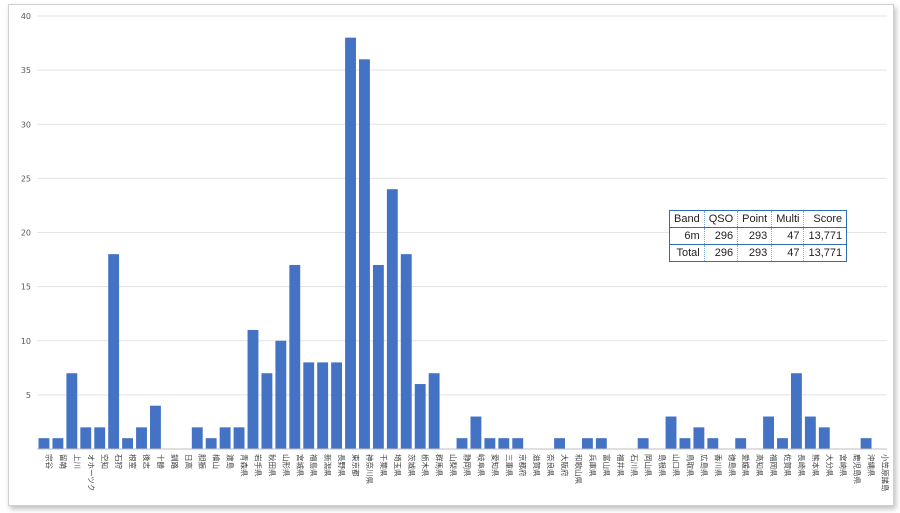 The image size is (900, 513). What do you see at coordinates (579, 469) in the screenshot?
I see `x-tick-label: 和歌山県` at bounding box center [579, 469].